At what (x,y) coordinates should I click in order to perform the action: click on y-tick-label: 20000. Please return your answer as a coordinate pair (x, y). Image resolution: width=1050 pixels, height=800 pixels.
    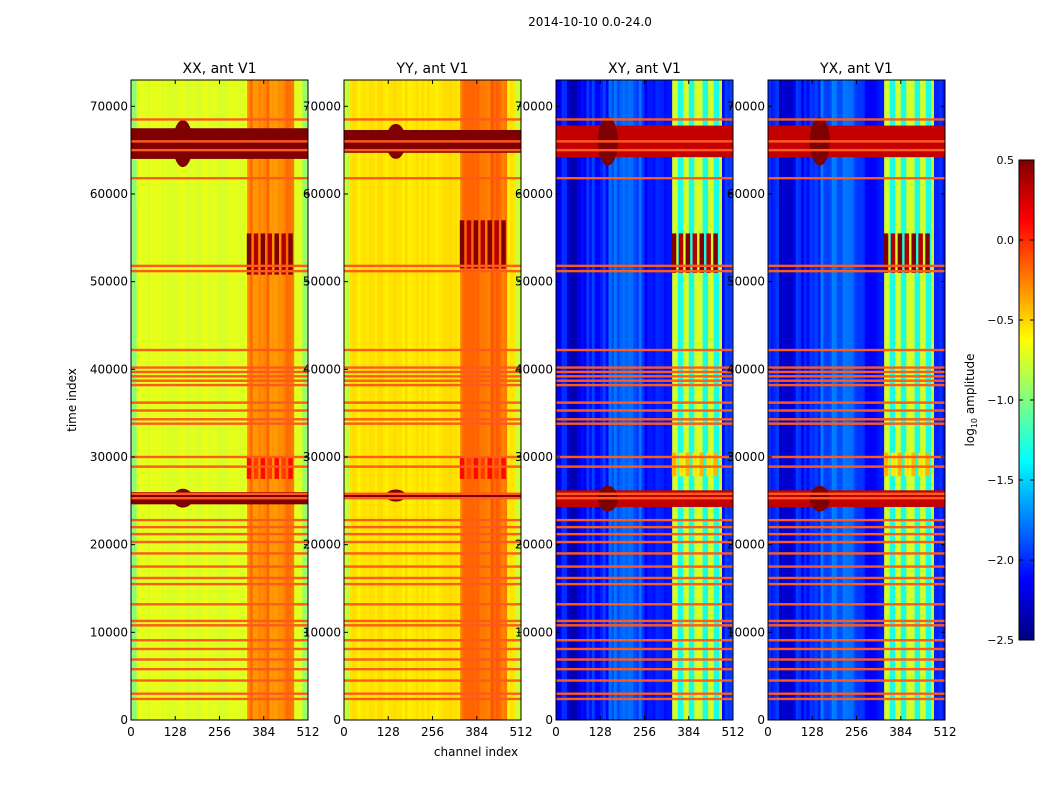
    Looking at the image, I should click on (534, 545).